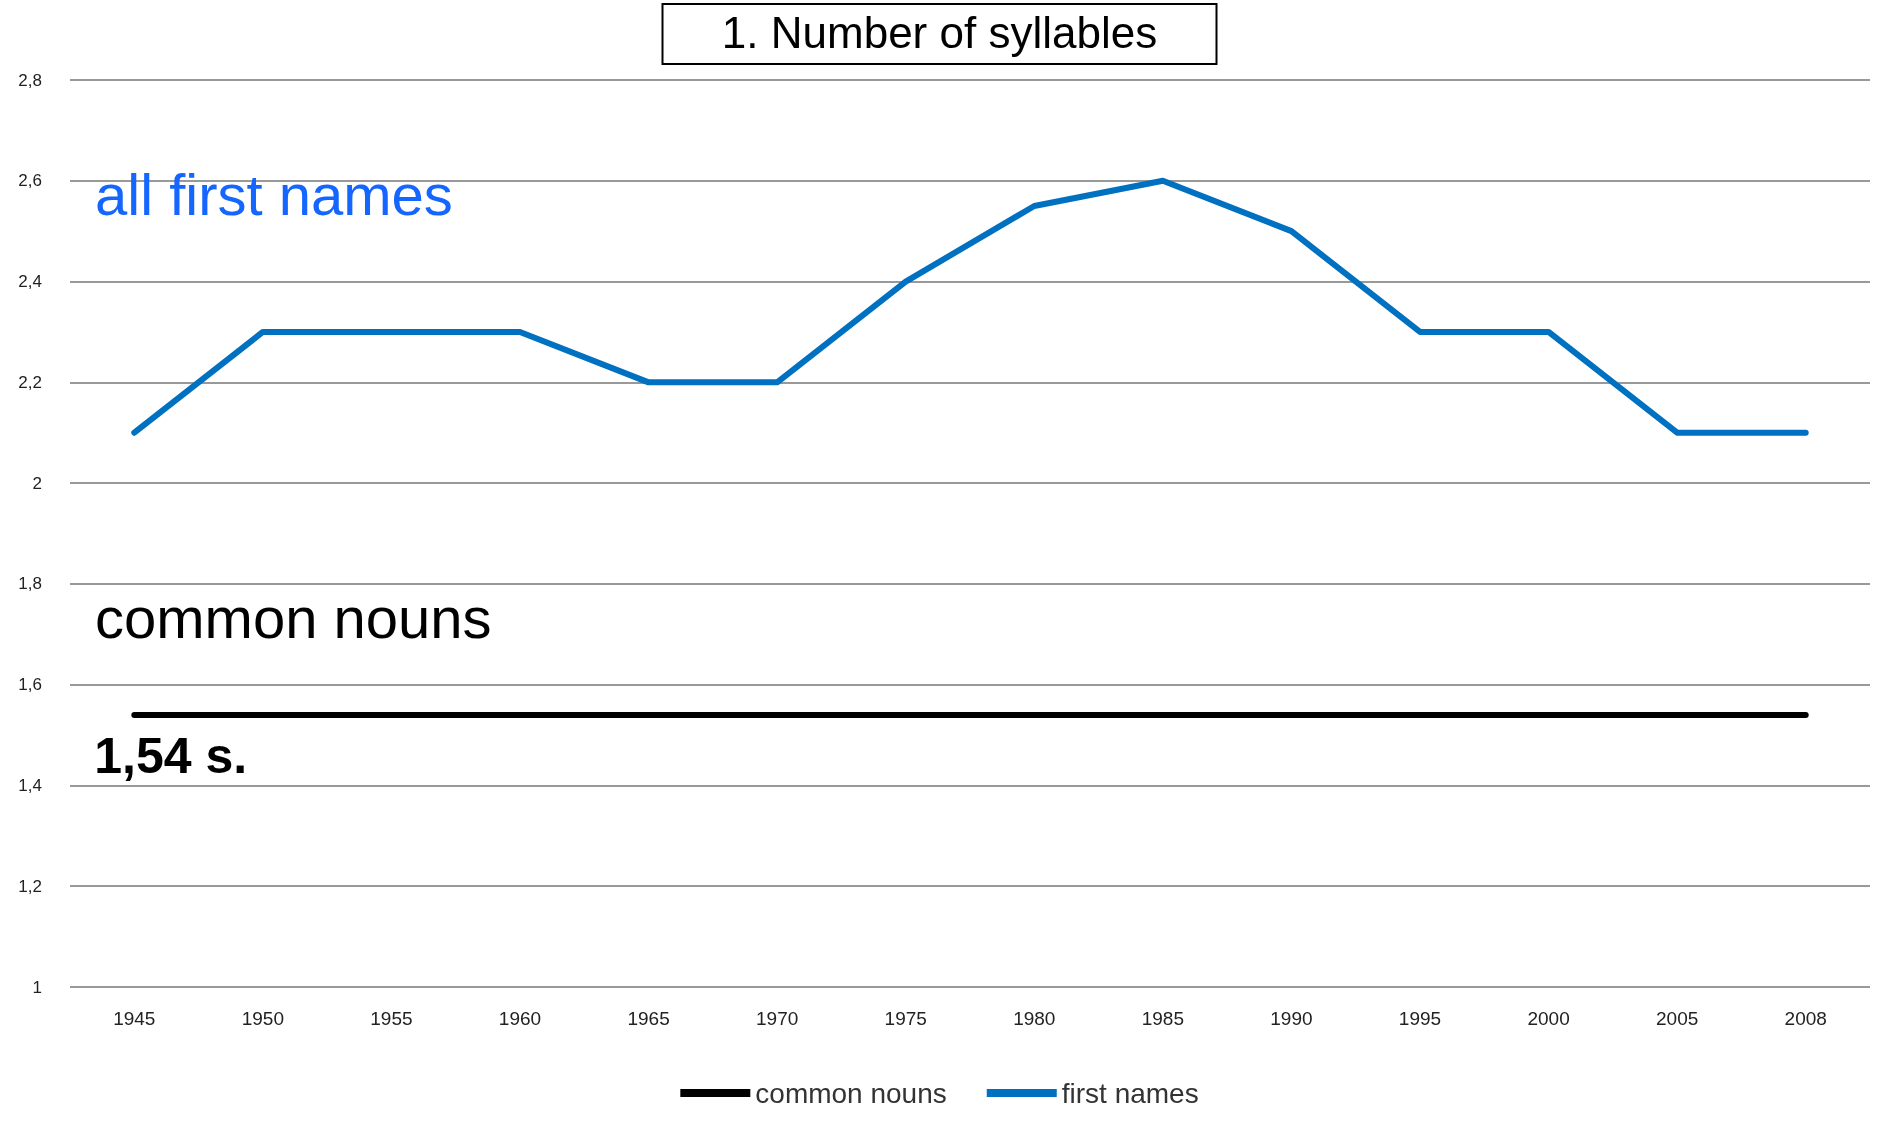 The width and height of the screenshot is (1879, 1122). I want to click on chart-title: 1. Number of syllables, so click(939, 32).